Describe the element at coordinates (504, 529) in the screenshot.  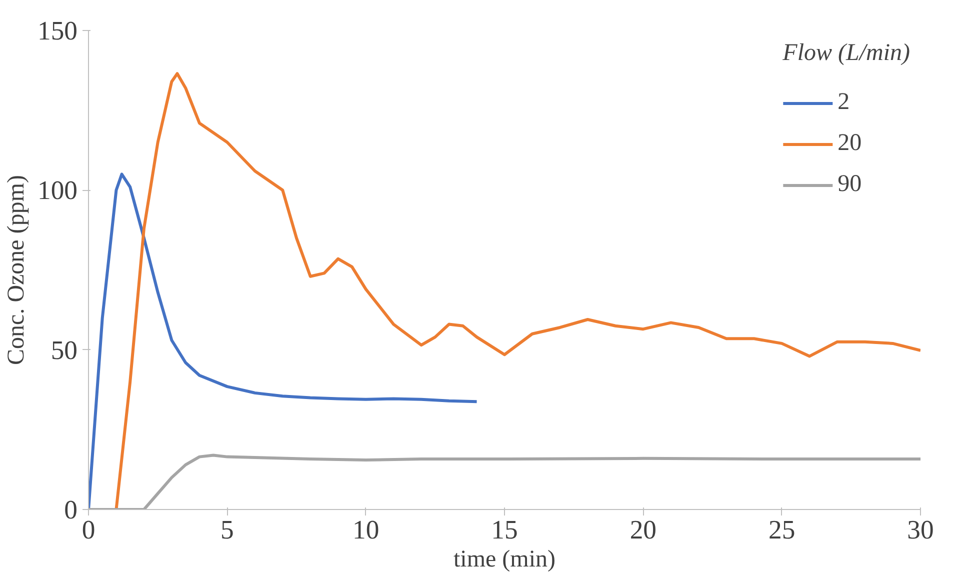
I see `x-tick-label: 15` at that location.